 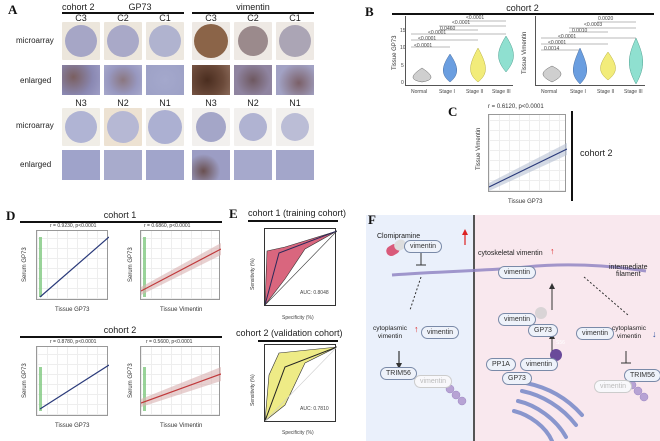 I want to click on panel-letter-d: D, so click(x=11, y=215).